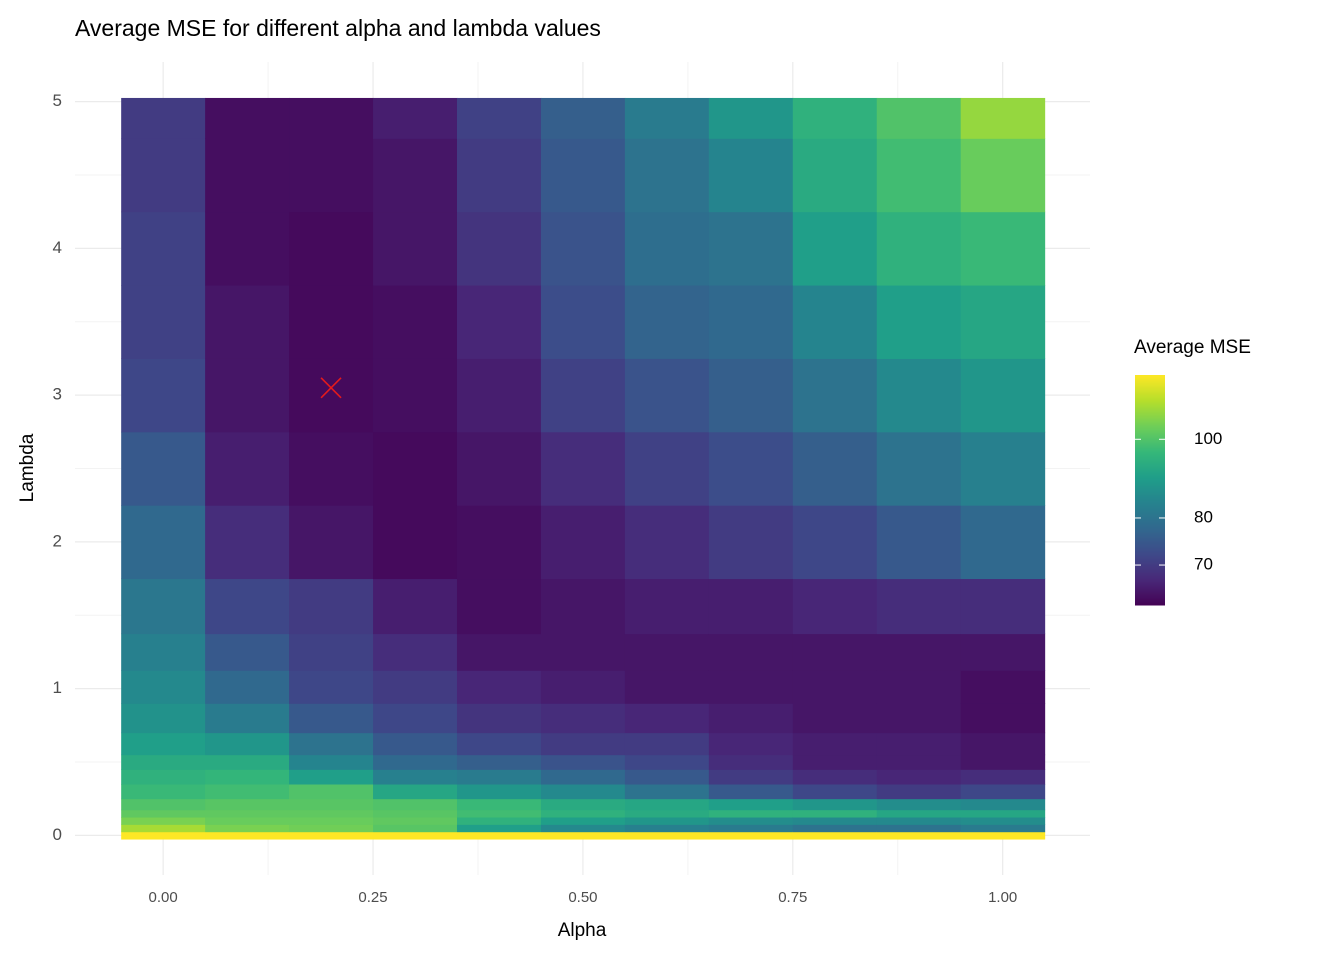  I want to click on y-tick-label: 5, so click(57, 100).